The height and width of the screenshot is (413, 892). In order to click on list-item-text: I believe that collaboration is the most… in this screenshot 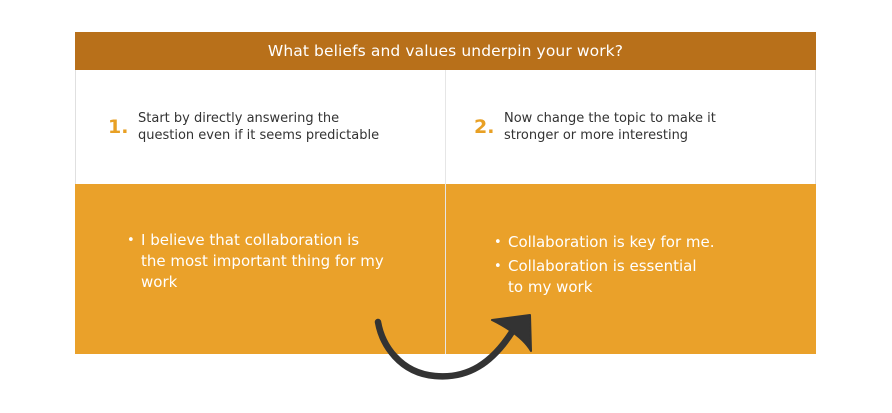, I will do `click(262, 261)`.